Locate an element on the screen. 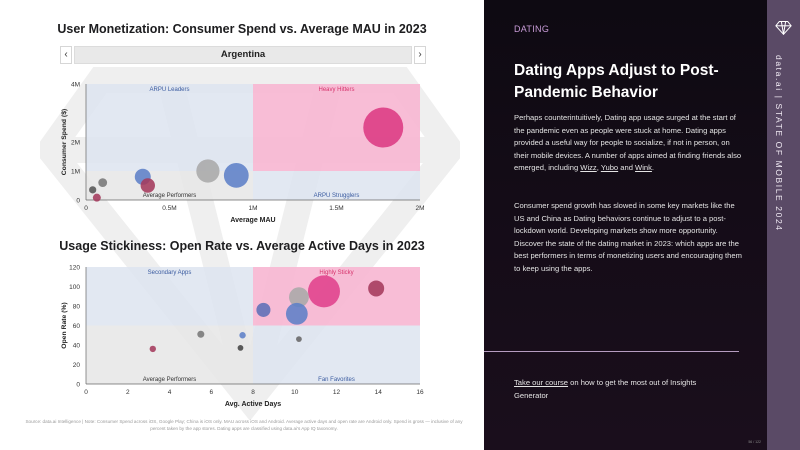  chart1-y-tick-1: 1M is located at coordinates (75, 172).